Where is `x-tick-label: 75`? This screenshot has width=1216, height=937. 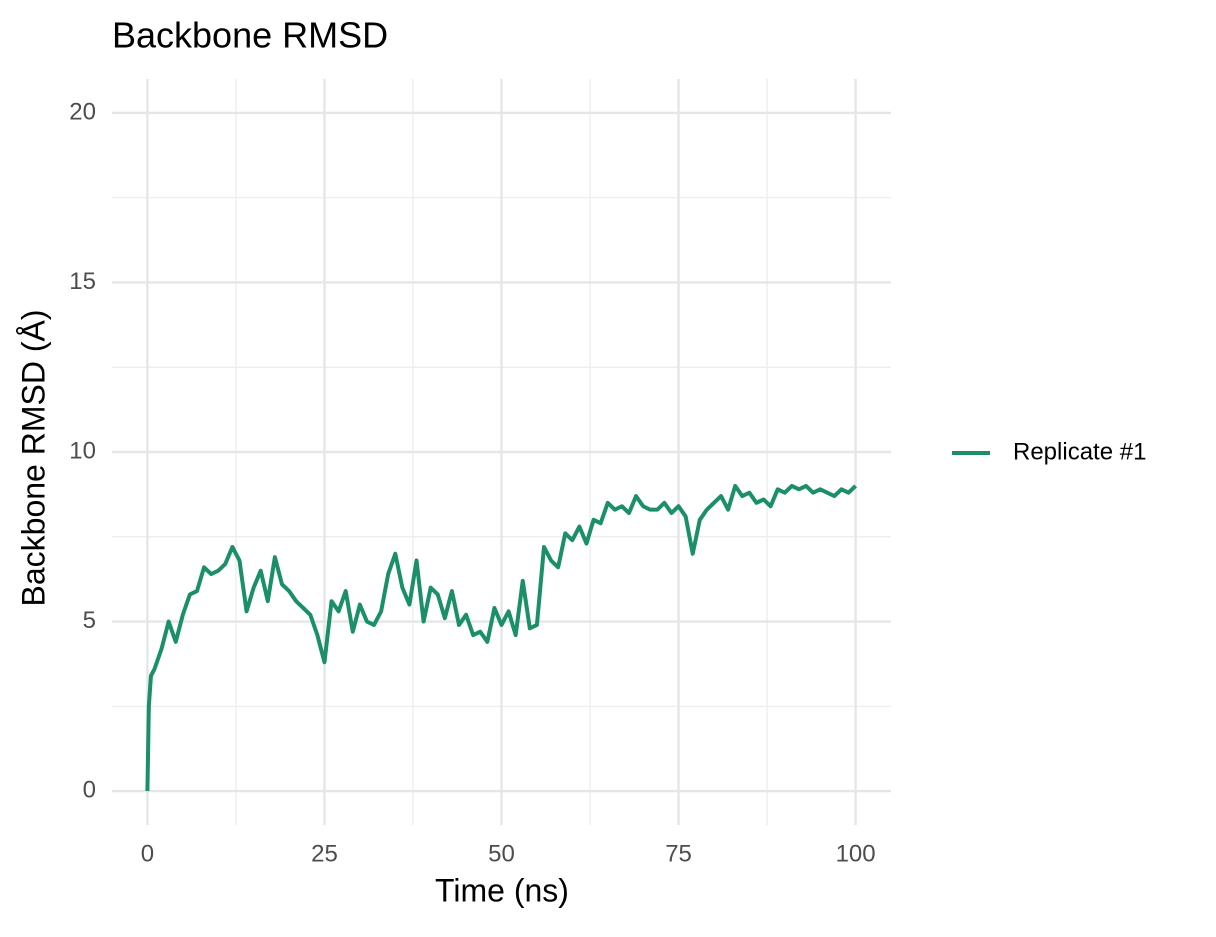
x-tick-label: 75 is located at coordinates (678, 853).